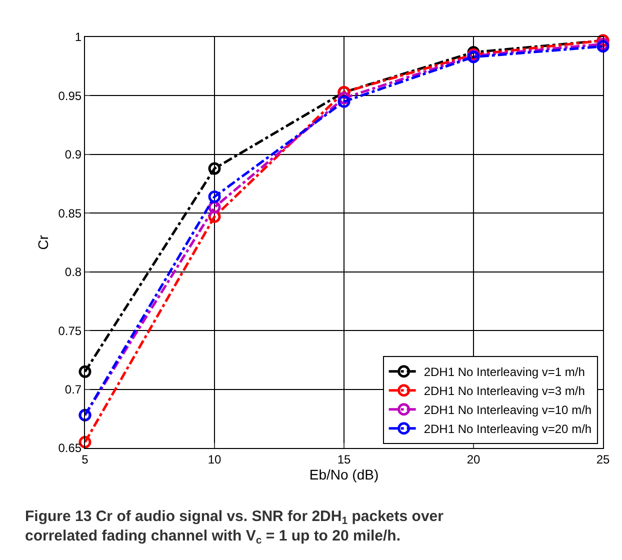 The image size is (622, 560). I want to click on legend-label: 2DH1 No Interleaving v=20 m/h, so click(508, 429).